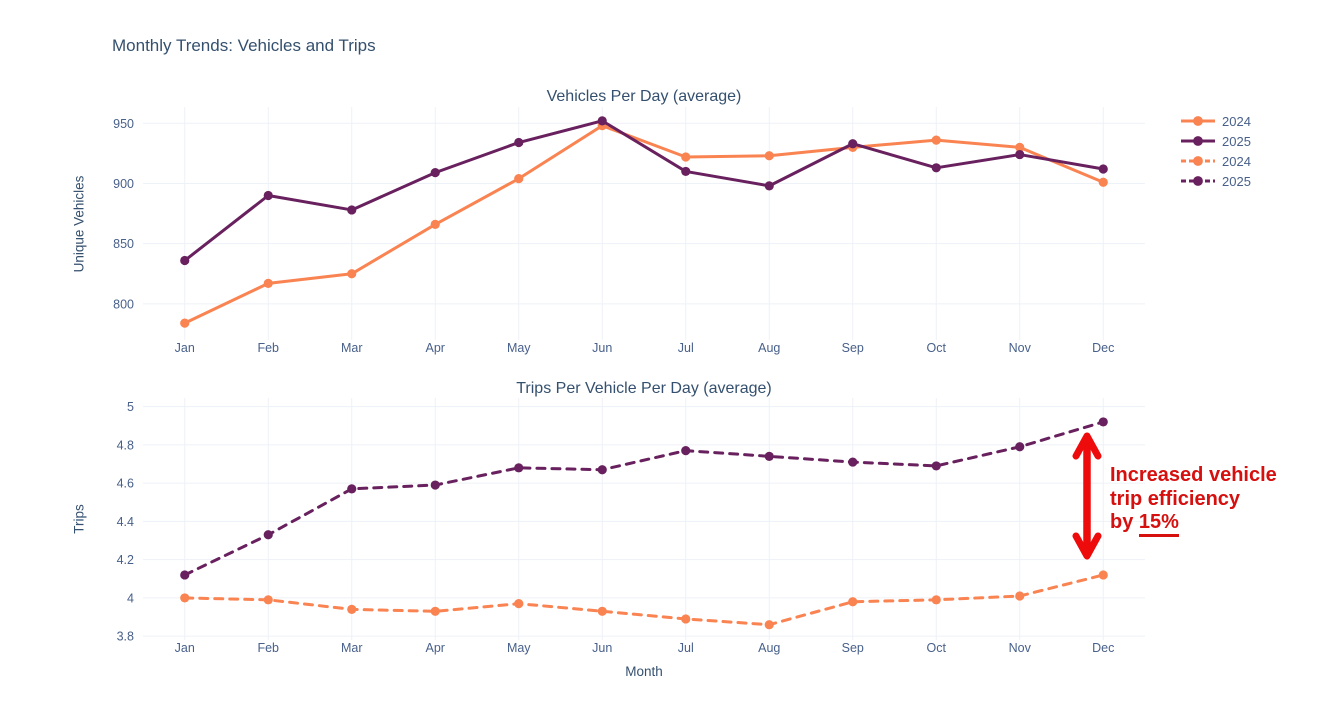 This screenshot has height=724, width=1332. What do you see at coordinates (268, 348) in the screenshot?
I see `x-tick-label: Feb` at bounding box center [268, 348].